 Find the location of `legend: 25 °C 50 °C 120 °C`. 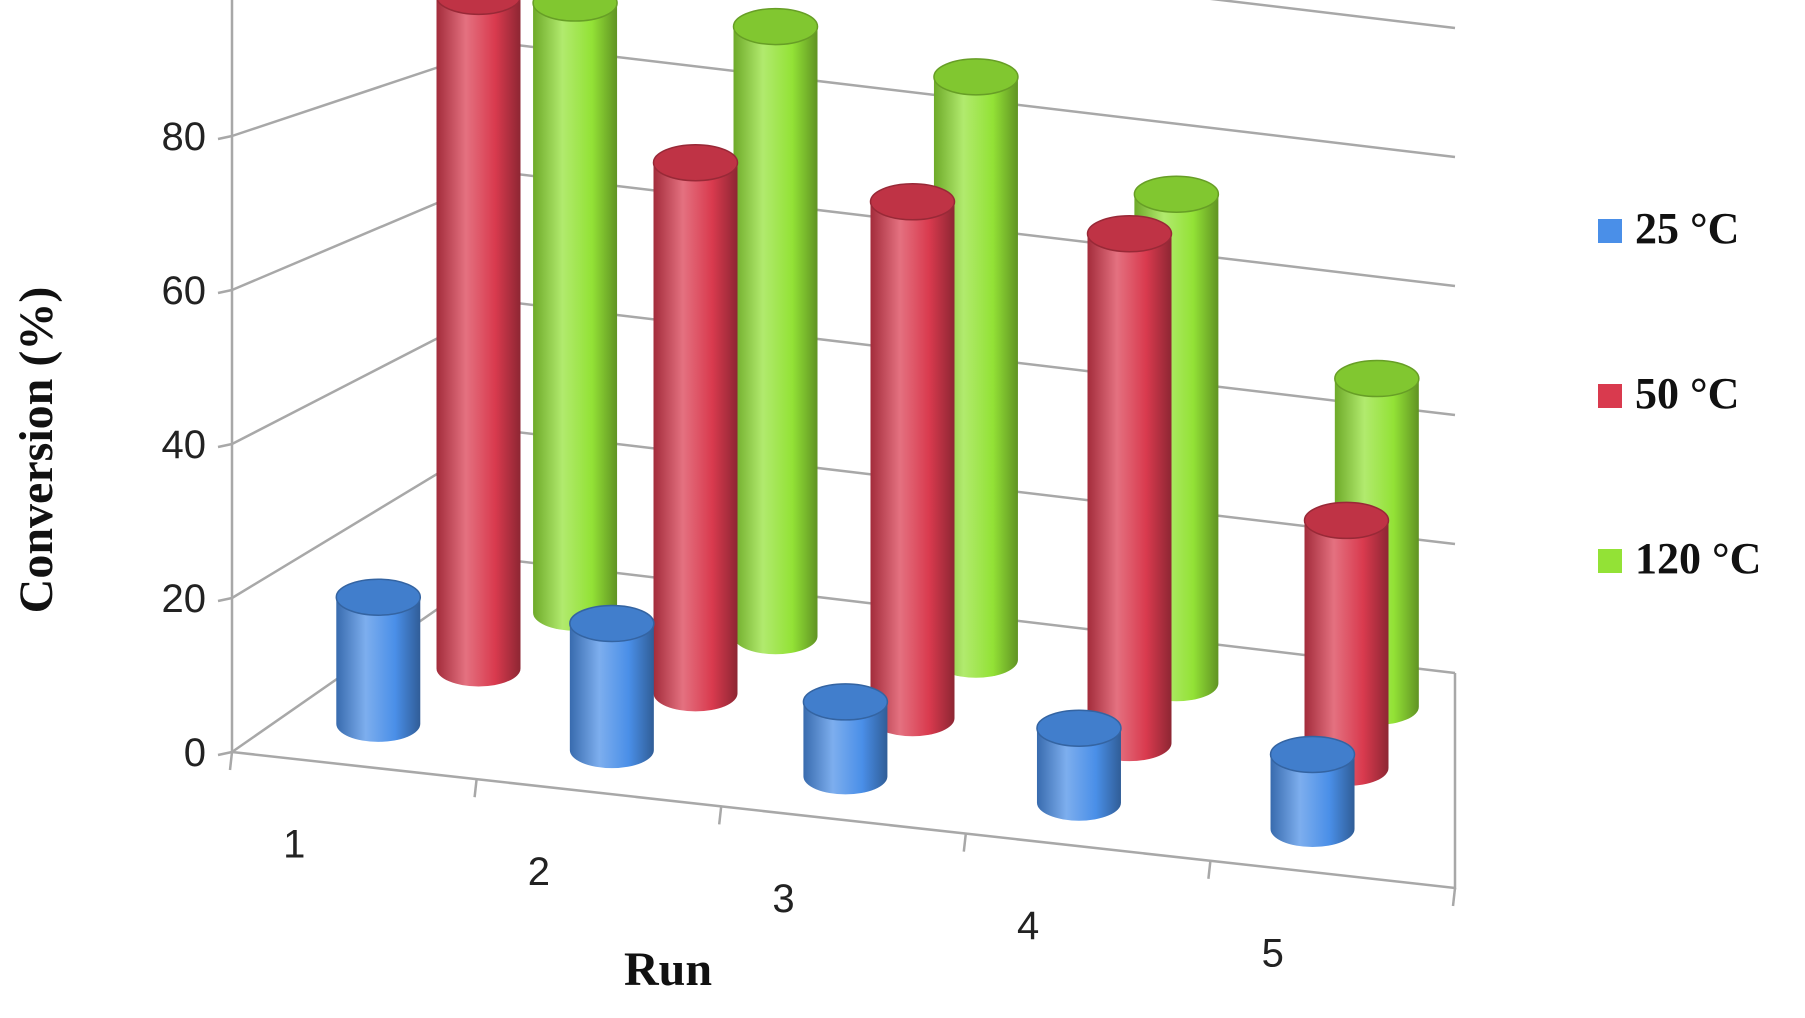

legend: 25 °C 50 °C 120 °C is located at coordinates (1679, 393).